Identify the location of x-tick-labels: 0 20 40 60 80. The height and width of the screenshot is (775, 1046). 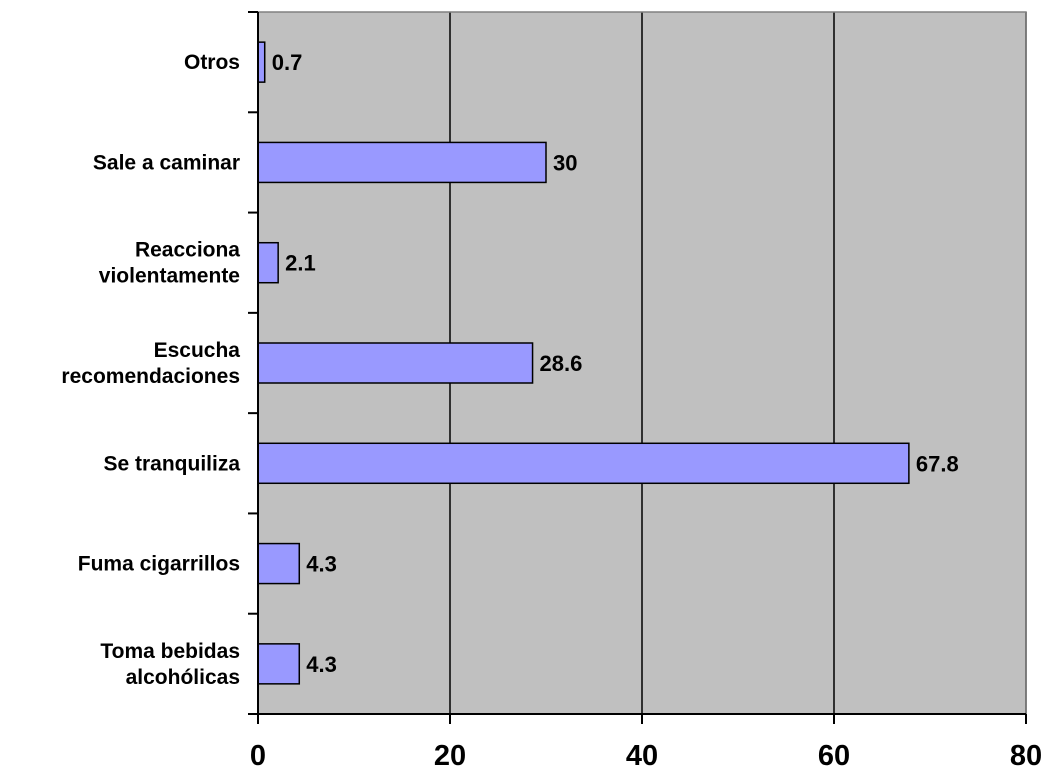
(646, 756).